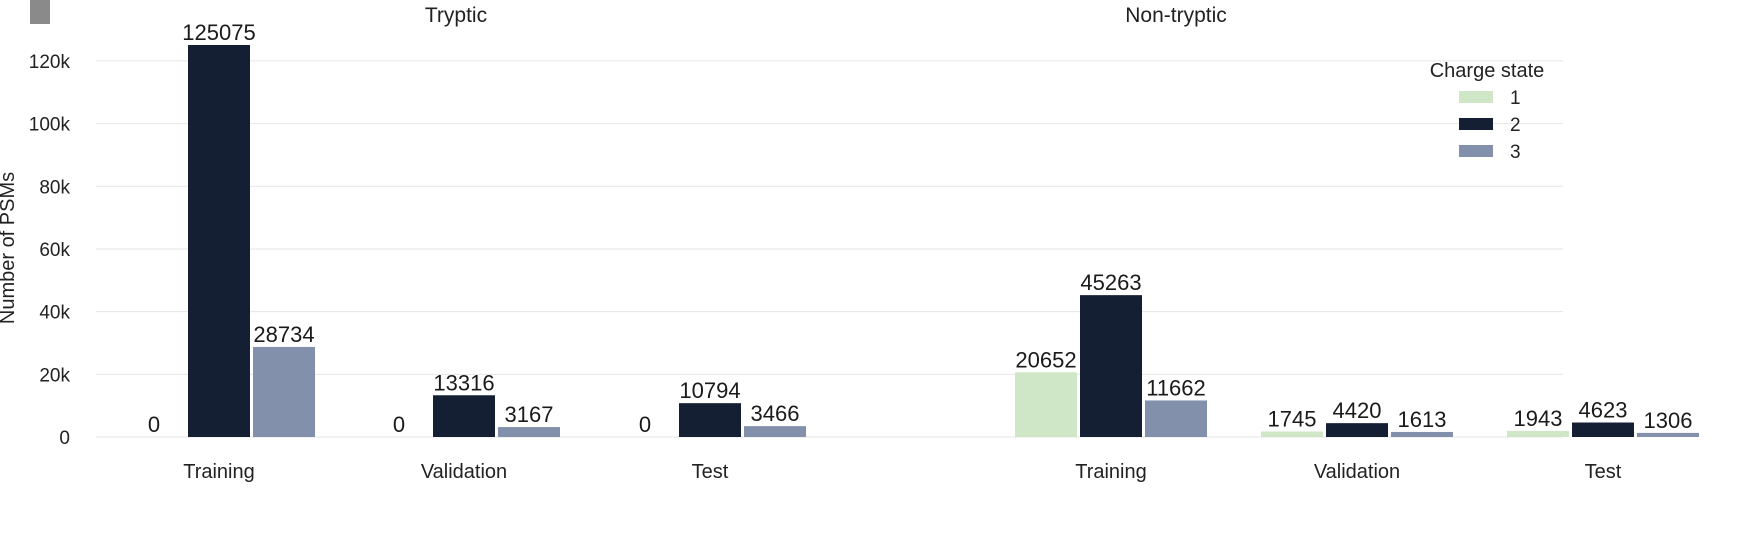 This screenshot has width=1749, height=546. I want to click on data-label: 4420, so click(1357, 410).